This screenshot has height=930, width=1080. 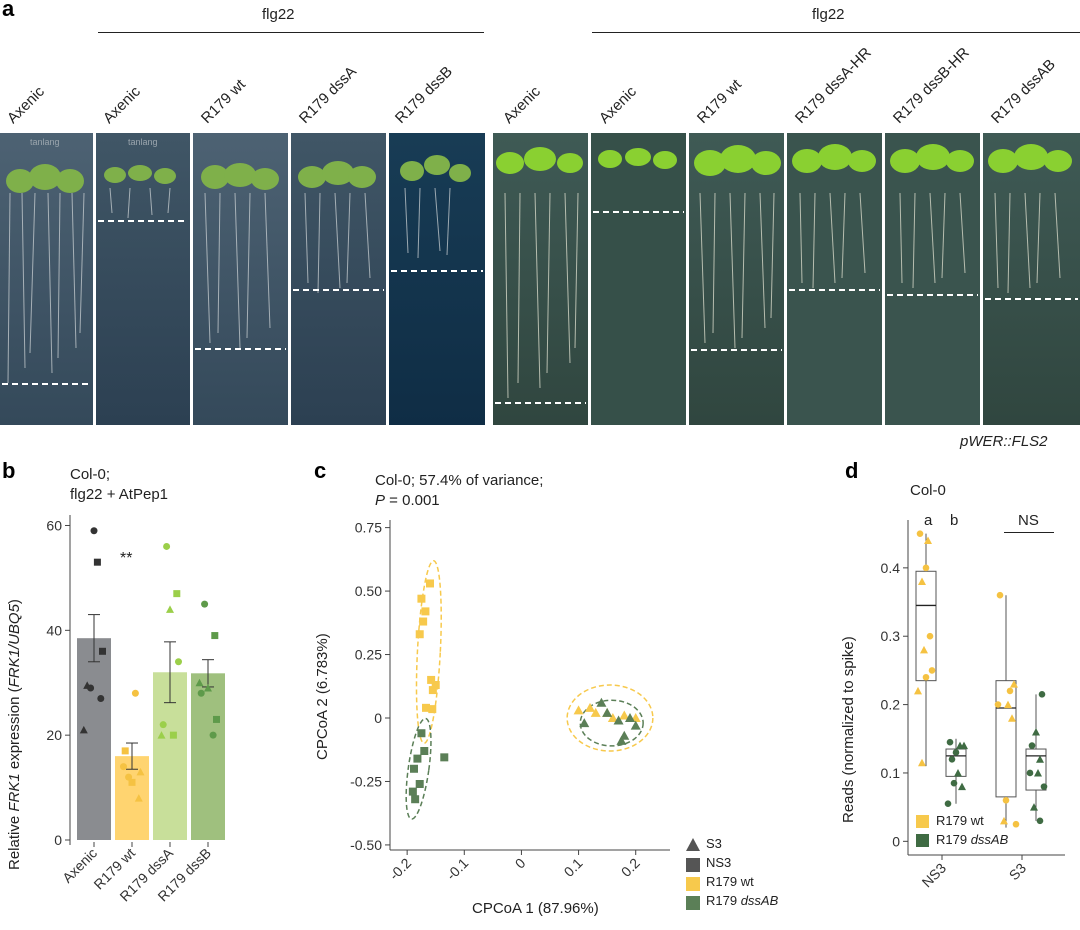 What do you see at coordinates (973, 705) in the screenshot?
I see `reads-box-plot: 0 0.1 0.2 0.3 0.4 NS3 S3` at bounding box center [973, 705].